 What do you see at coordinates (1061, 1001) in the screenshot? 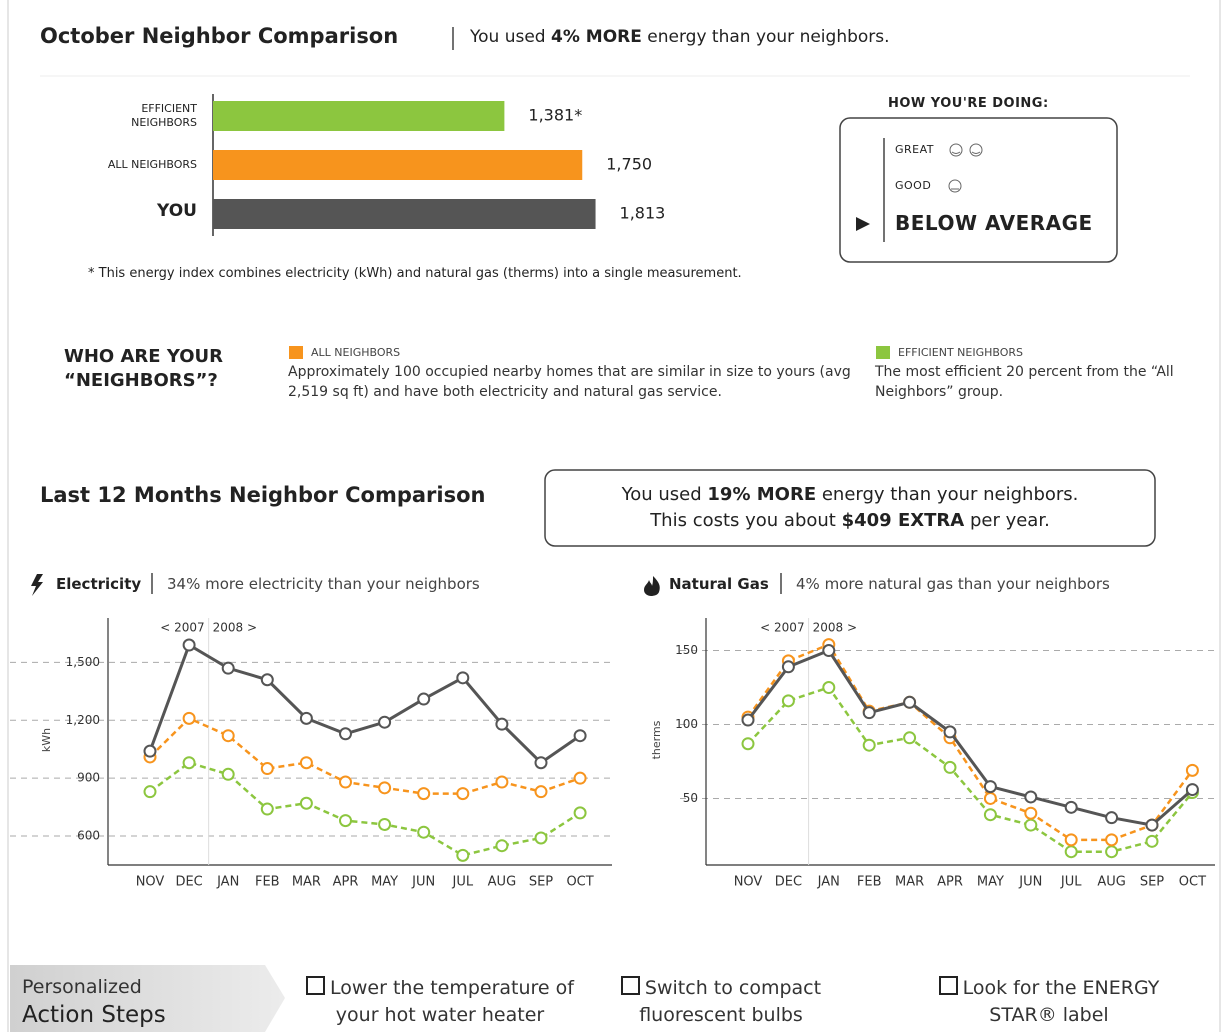
I see `action-text: Look for the ENERGY STAR® label` at bounding box center [1061, 1001].